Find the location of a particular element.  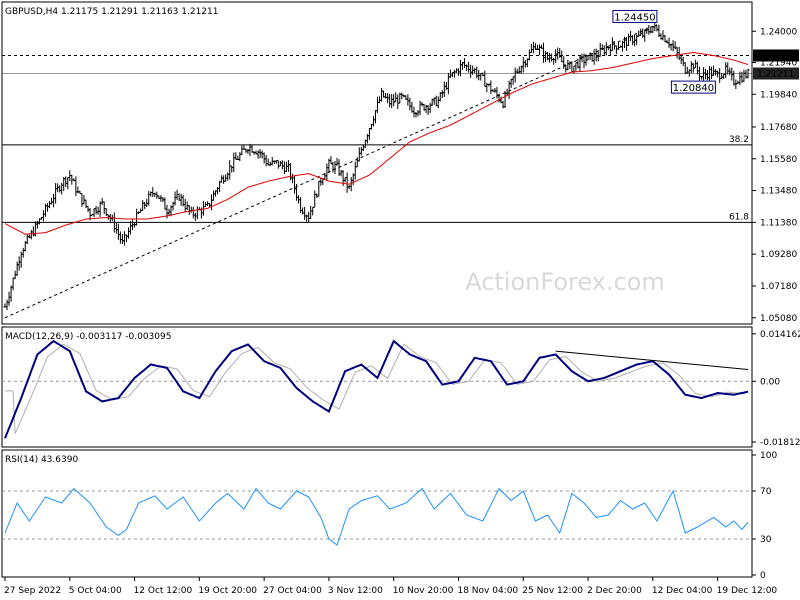

x-tick-label: 12 Dec 04:00 is located at coordinates (682, 591).